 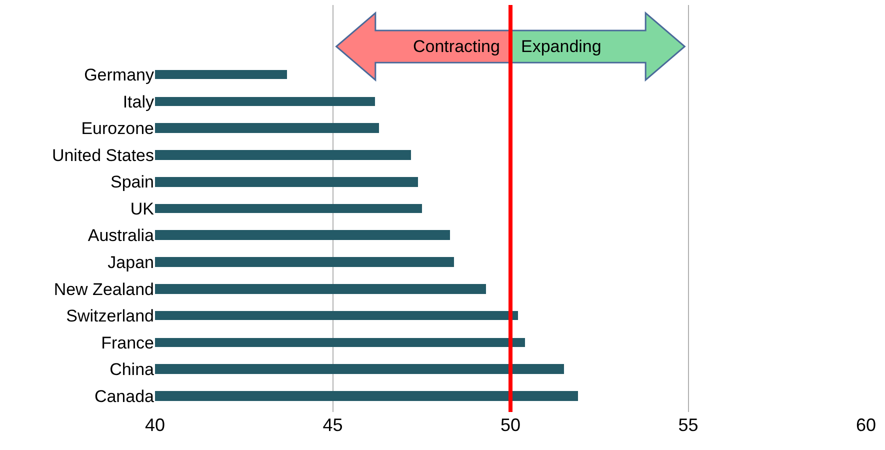 What do you see at coordinates (688, 425) in the screenshot?
I see `x-tick-label: 55` at bounding box center [688, 425].